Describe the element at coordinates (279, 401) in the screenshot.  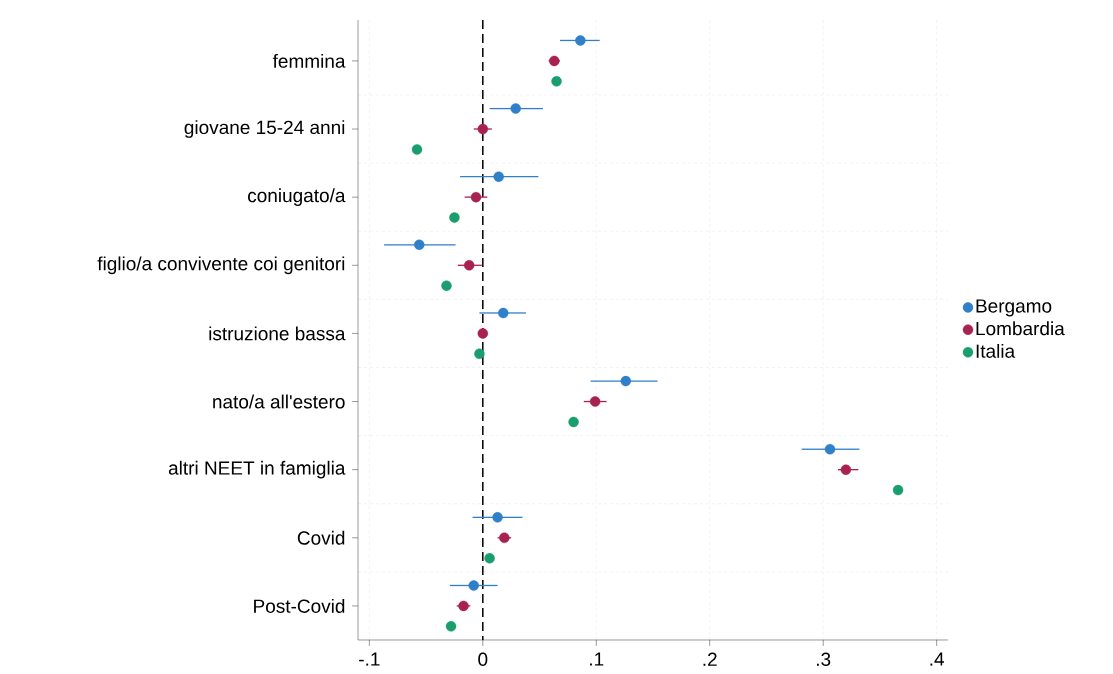
I see `y-tick-label: nato/a all'estero` at that location.